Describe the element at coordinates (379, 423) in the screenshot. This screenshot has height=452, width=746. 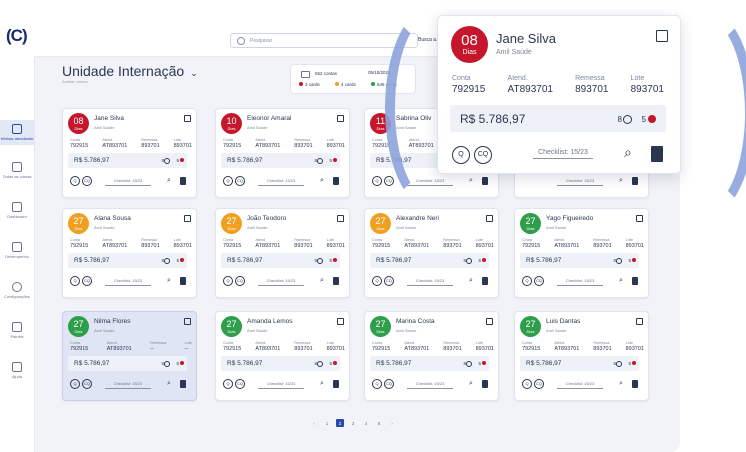
I see `pagination-page: 5` at that location.